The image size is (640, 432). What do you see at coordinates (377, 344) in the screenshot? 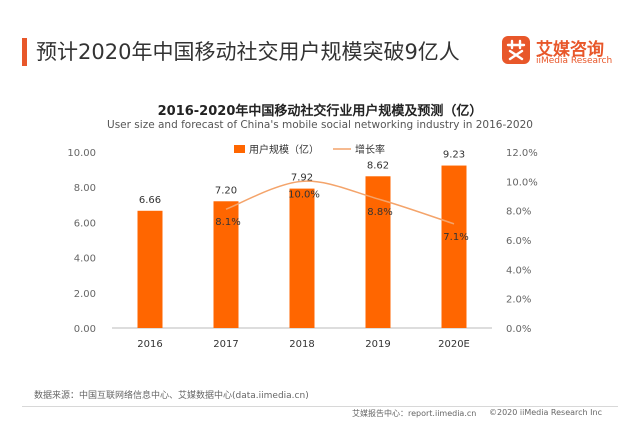
I see `x-tick-label: 2019` at bounding box center [377, 344].